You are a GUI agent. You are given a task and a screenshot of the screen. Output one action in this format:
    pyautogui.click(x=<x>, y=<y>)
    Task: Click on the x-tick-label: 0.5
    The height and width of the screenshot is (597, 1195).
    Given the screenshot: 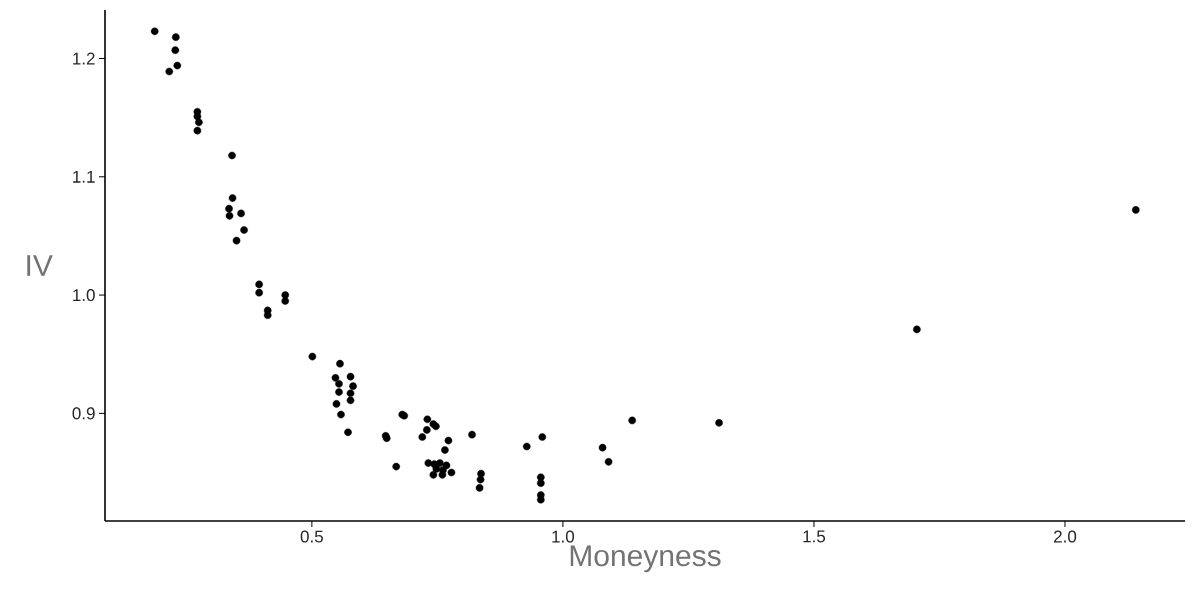 What is the action you would take?
    pyautogui.click(x=311, y=536)
    